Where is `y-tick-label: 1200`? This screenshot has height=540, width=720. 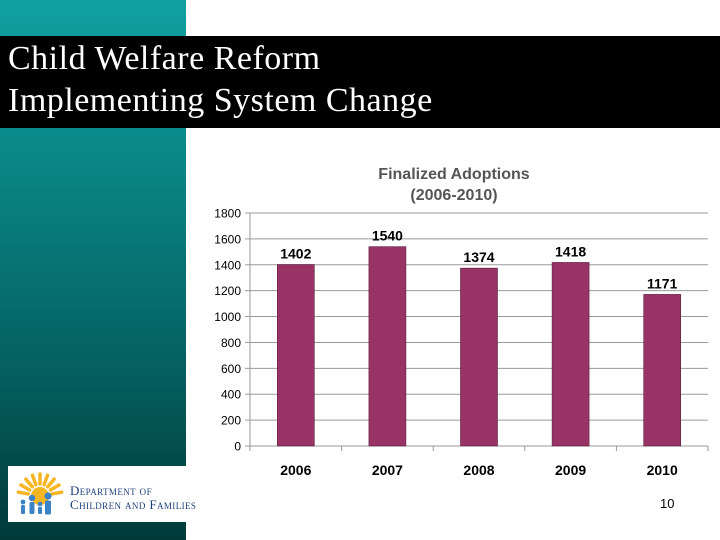
y-tick-label: 1200 is located at coordinates (227, 291).